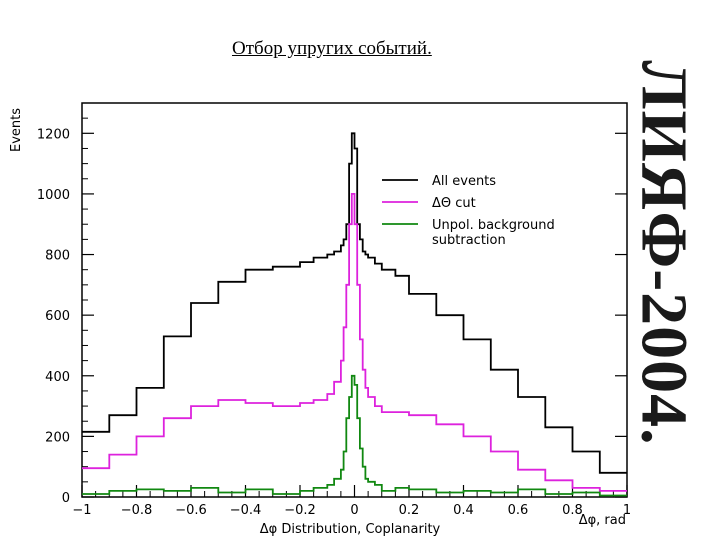  What do you see at coordinates (409, 510) in the screenshot?
I see `x-tick-label: 0.2` at bounding box center [409, 510].